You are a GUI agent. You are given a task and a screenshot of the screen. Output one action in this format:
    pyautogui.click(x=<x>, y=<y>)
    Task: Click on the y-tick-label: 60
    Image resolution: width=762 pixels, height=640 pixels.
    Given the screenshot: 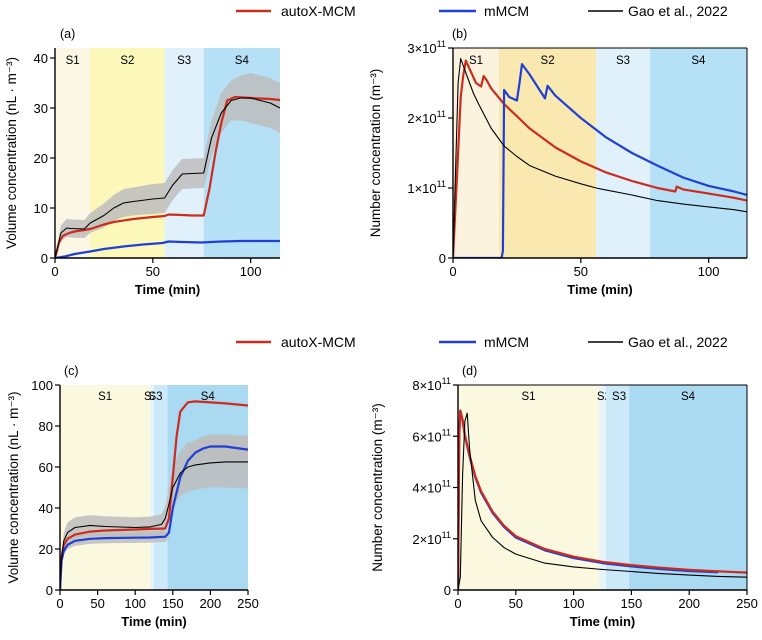 What is the action you would take?
    pyautogui.click(x=46, y=467)
    